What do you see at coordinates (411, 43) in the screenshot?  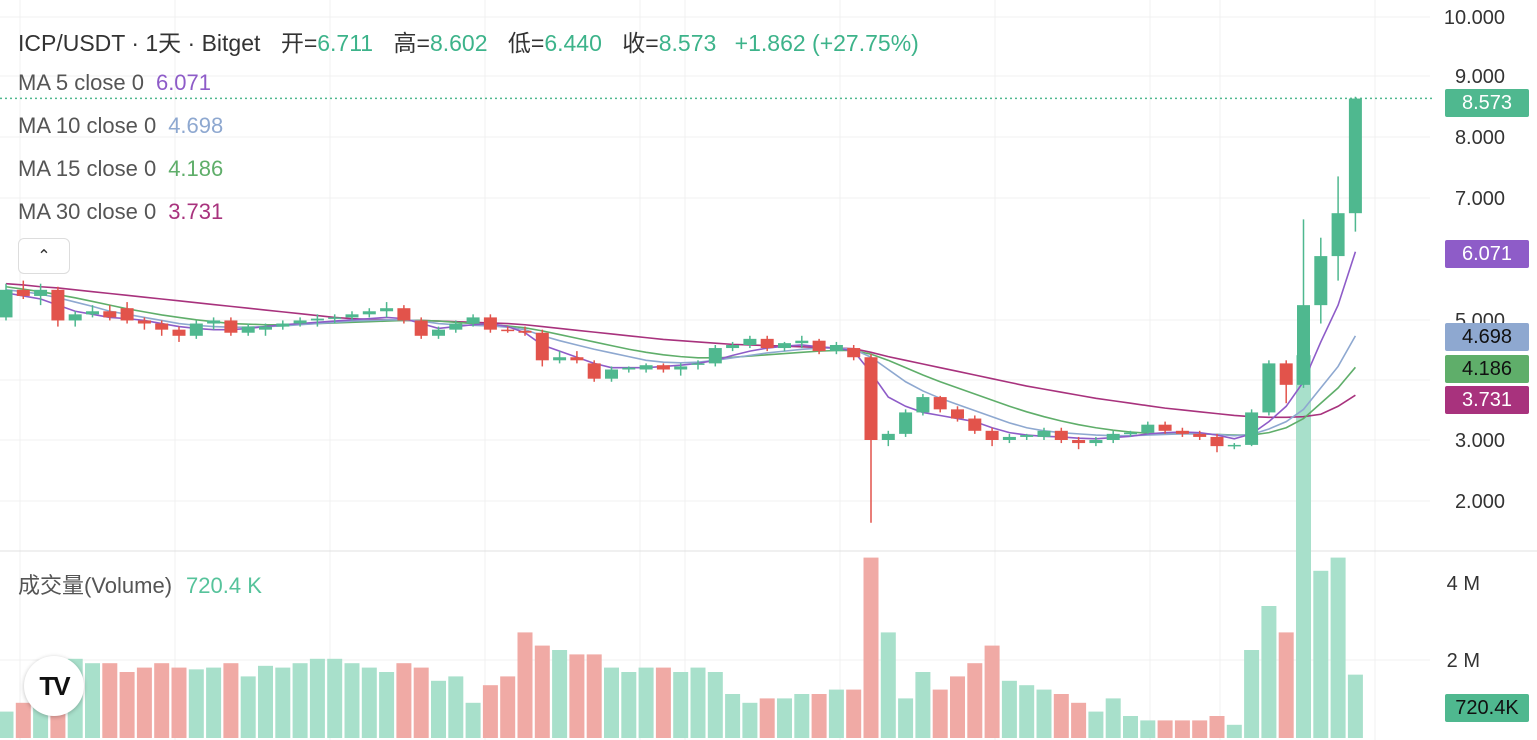 I see `high-label: 高=` at bounding box center [411, 43].